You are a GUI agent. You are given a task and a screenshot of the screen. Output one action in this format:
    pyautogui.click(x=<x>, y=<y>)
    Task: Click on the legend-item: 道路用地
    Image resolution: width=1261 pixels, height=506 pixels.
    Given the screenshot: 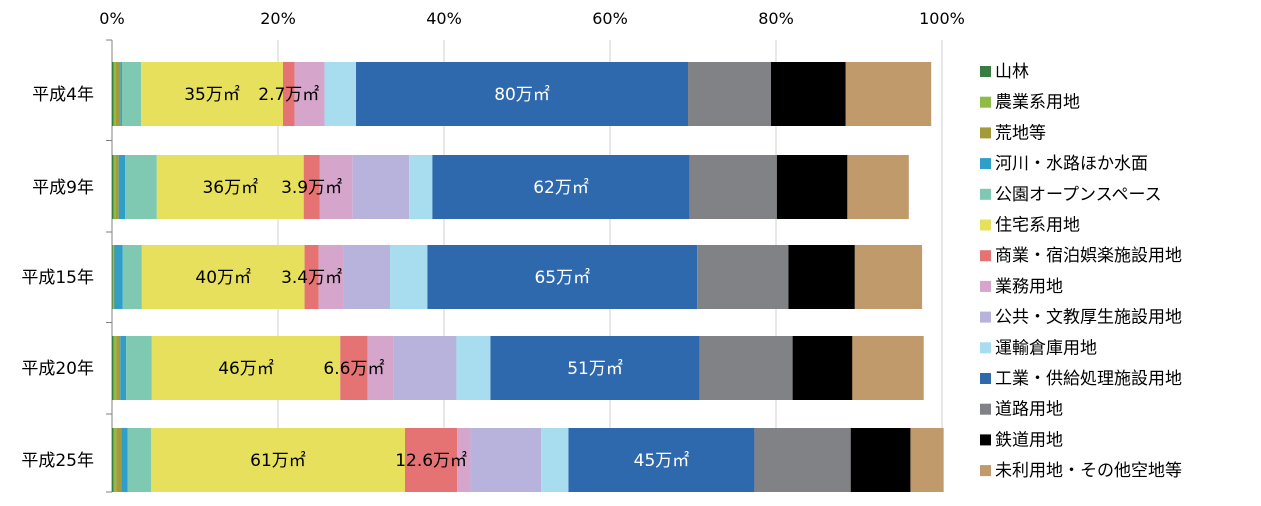 What is the action you would take?
    pyautogui.click(x=1021, y=410)
    